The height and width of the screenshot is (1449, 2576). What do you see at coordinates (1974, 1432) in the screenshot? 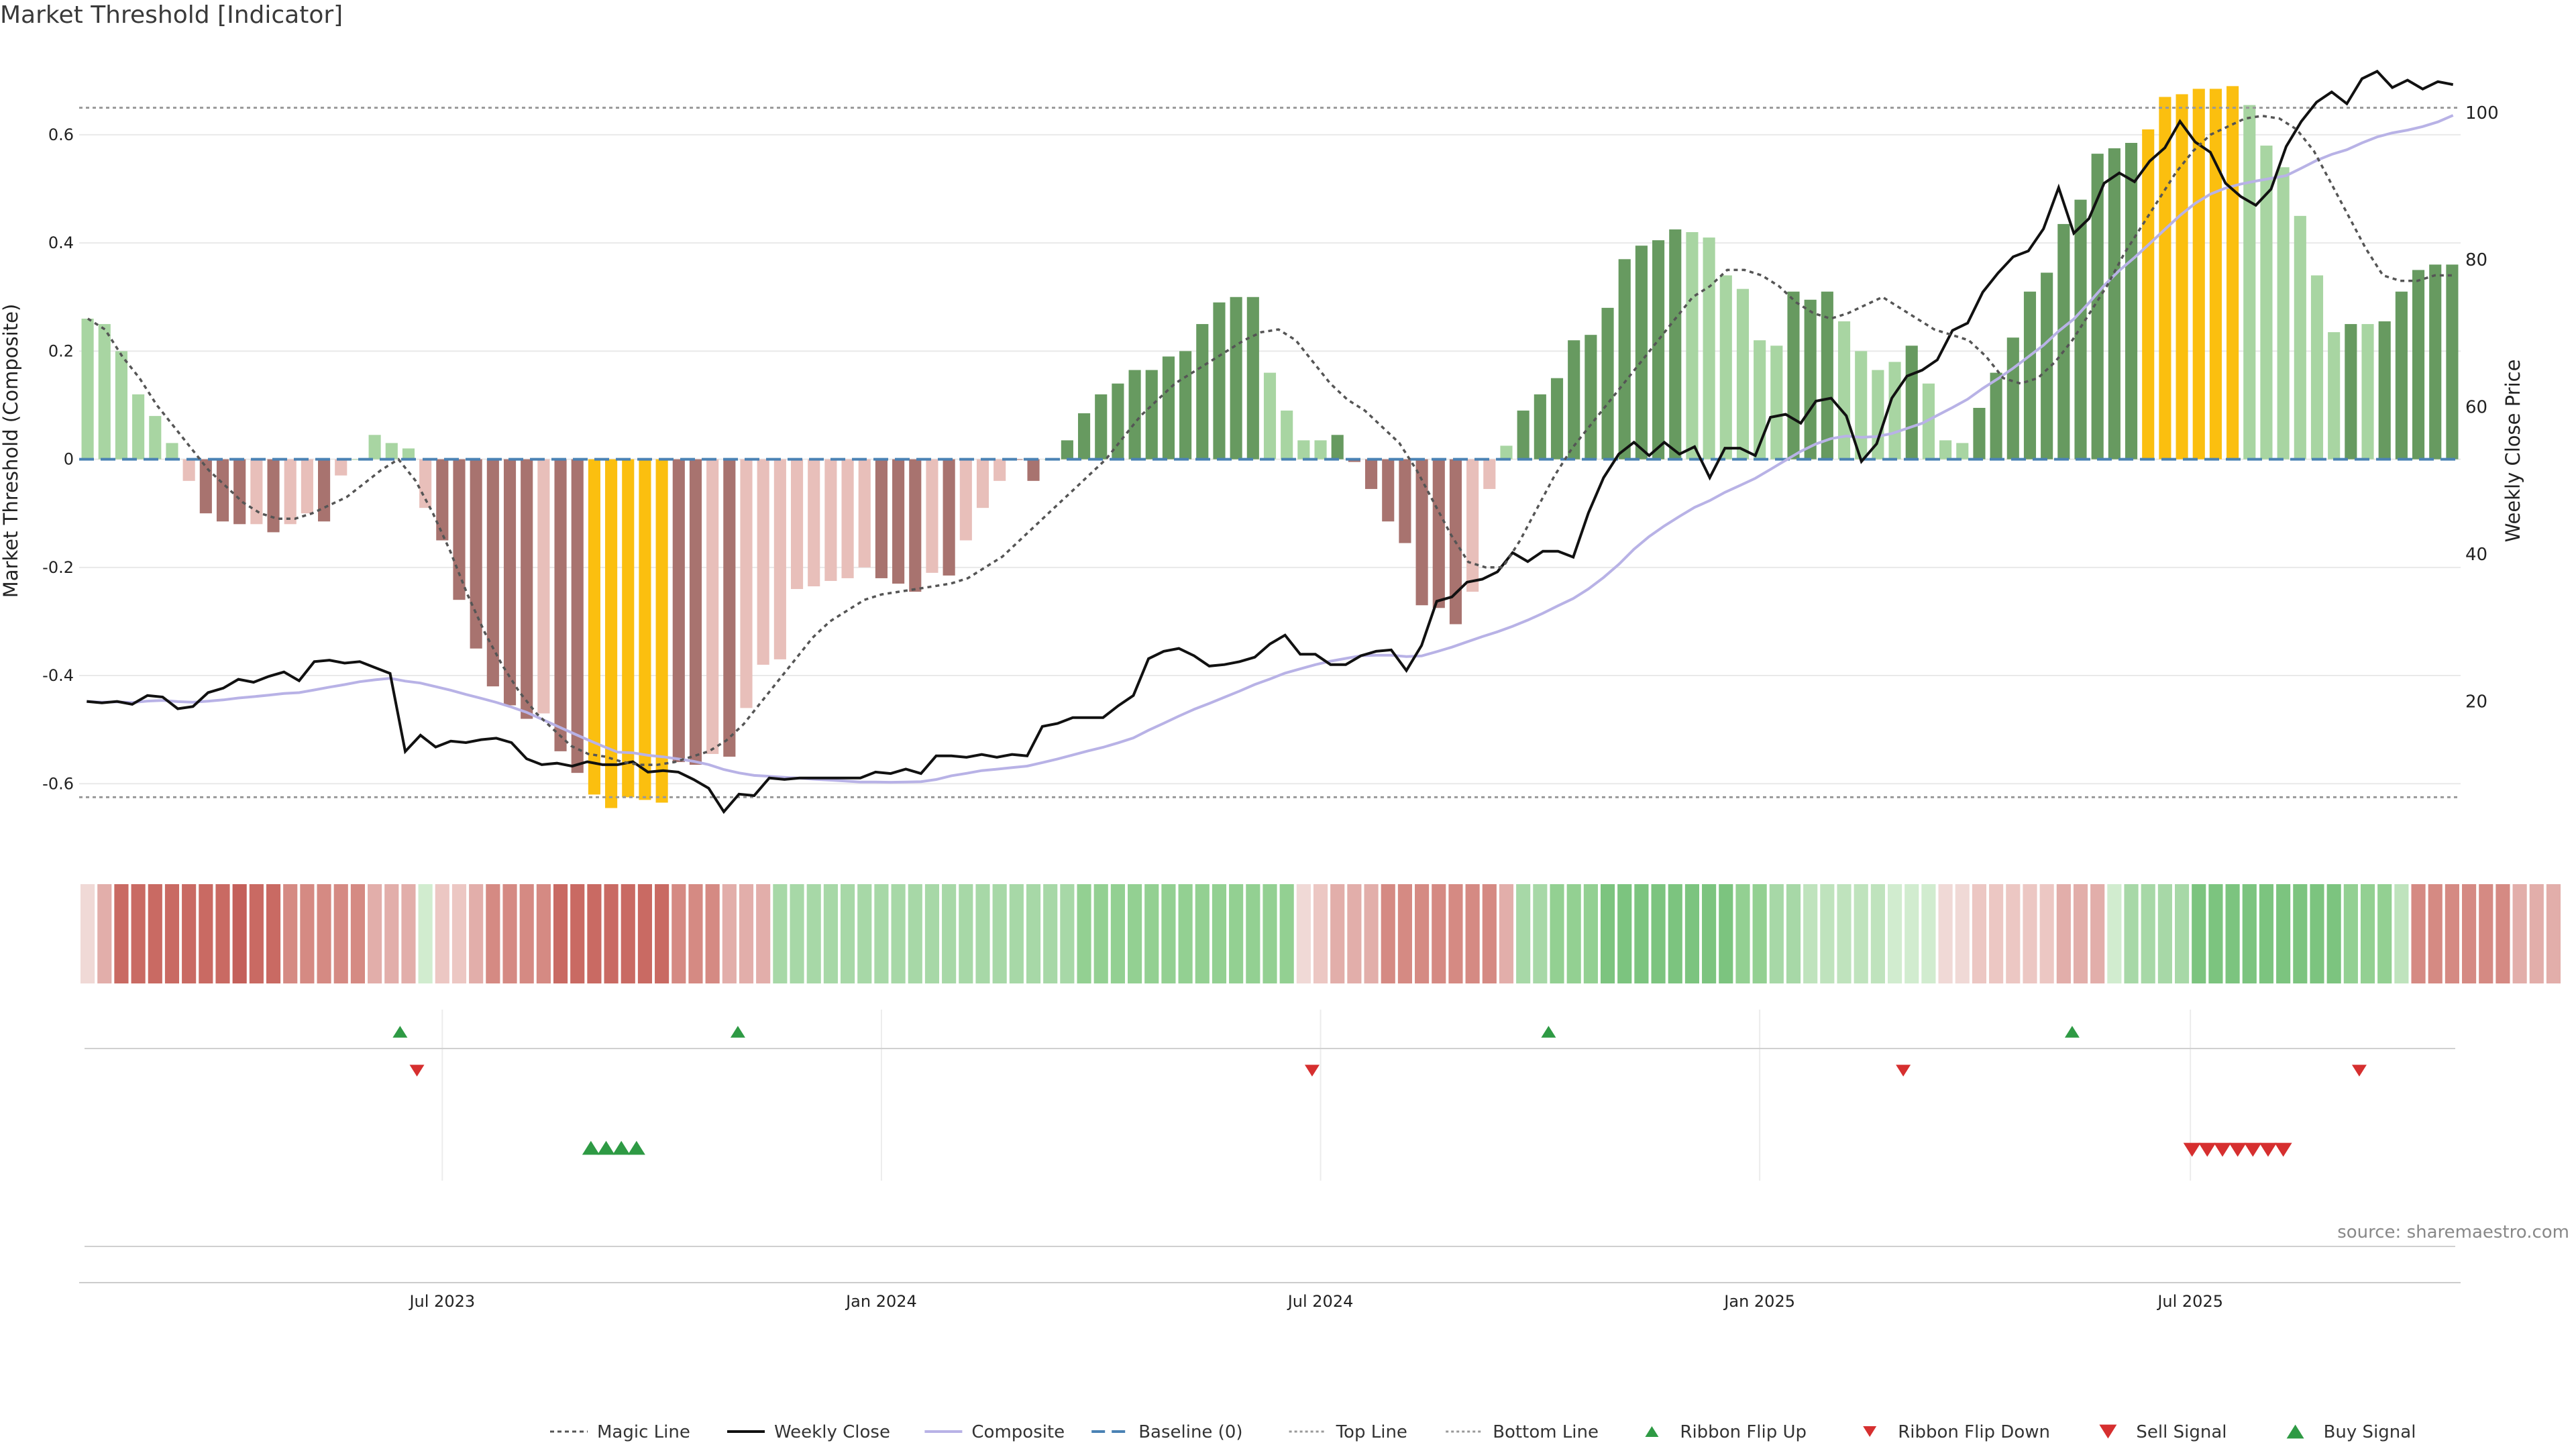
I see `legend-label: Ribbon Flip Down` at bounding box center [1974, 1432].